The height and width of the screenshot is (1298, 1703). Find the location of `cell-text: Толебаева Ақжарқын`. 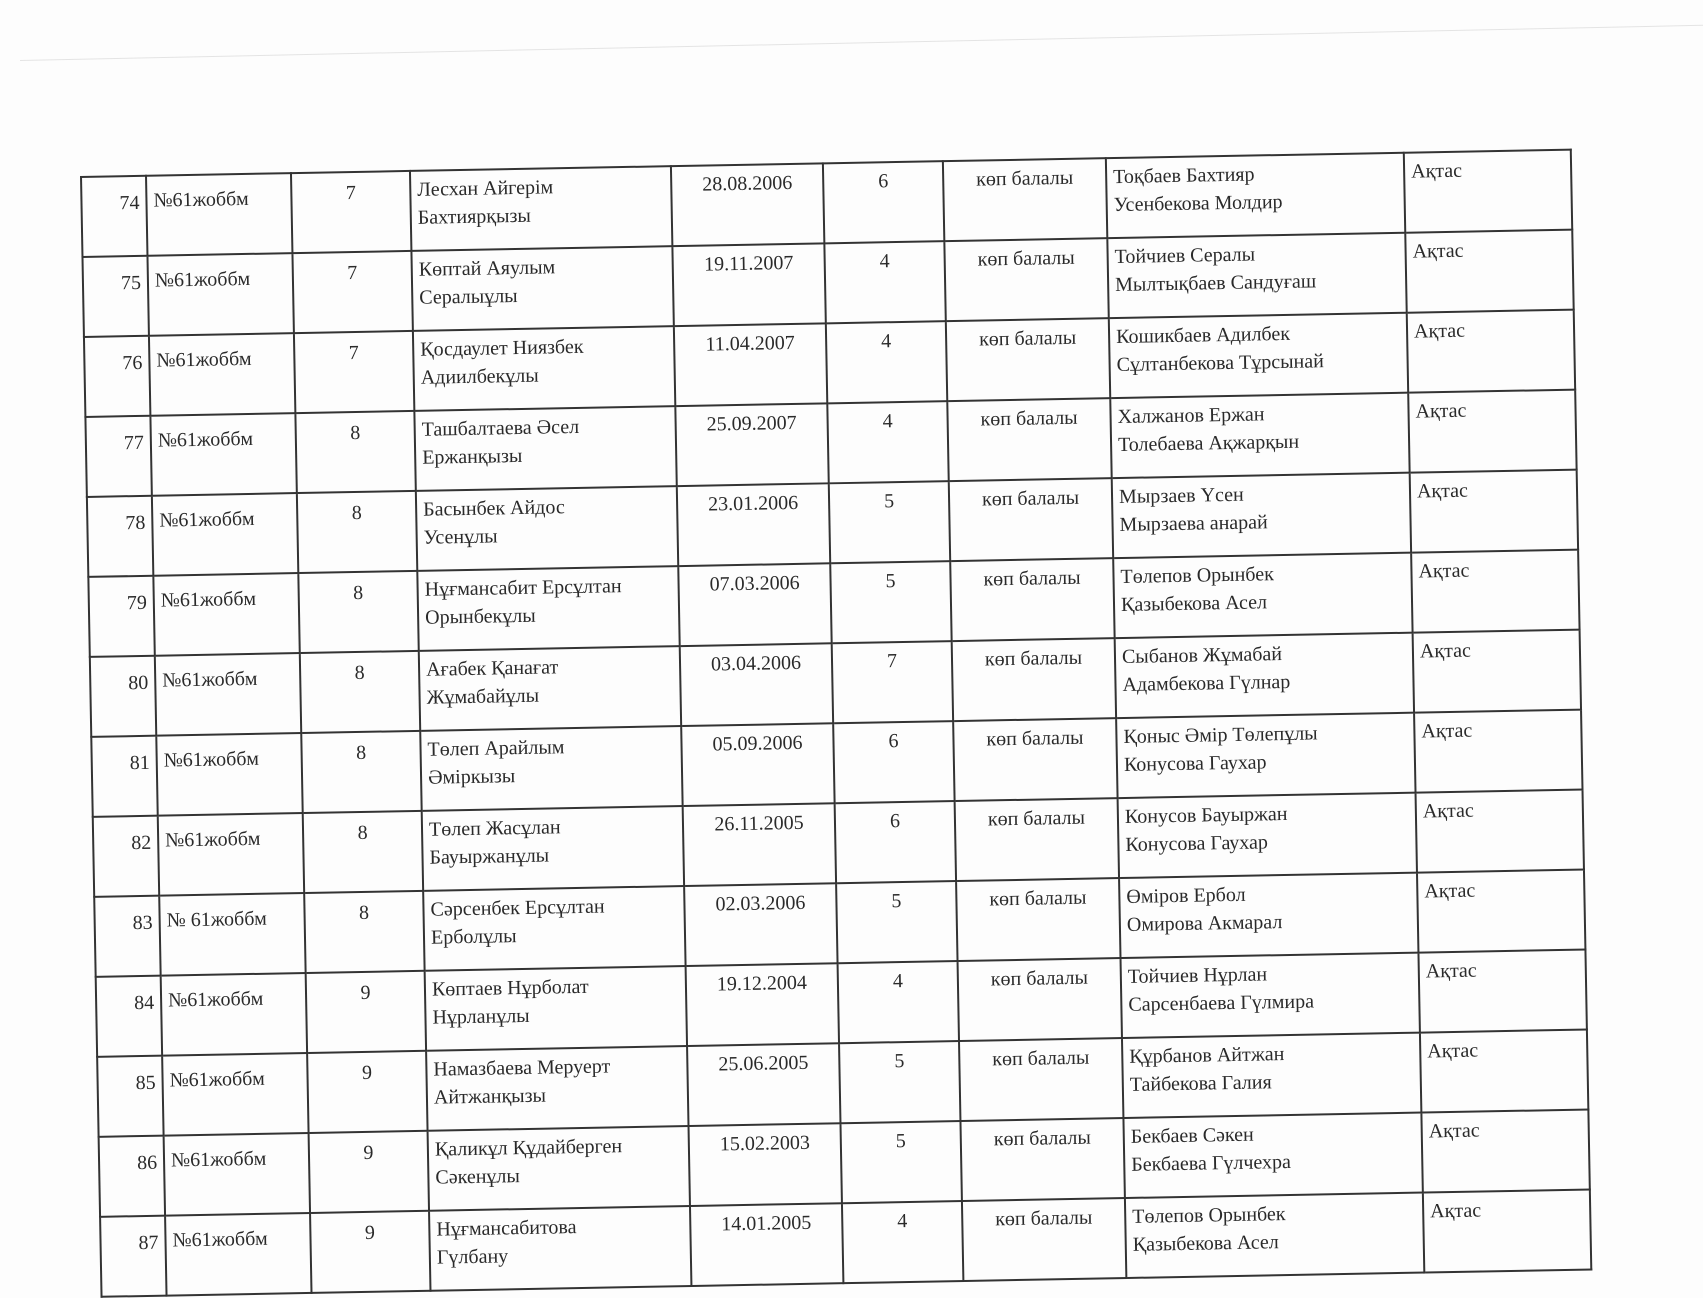

cell-text: Толебаева Ақжарқын is located at coordinates (1208, 443).